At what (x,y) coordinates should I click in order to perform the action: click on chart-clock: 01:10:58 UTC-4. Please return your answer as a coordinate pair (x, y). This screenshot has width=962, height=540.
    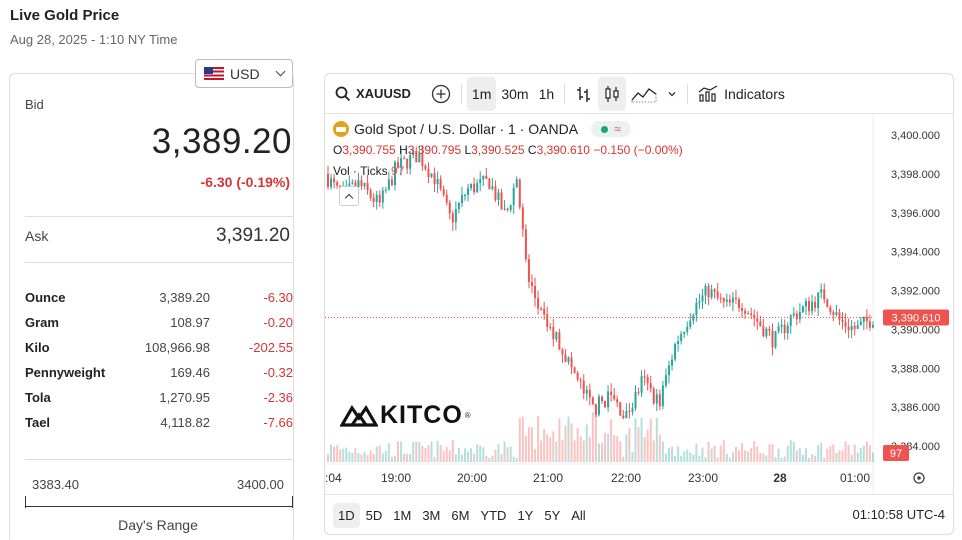
    Looking at the image, I should click on (899, 514).